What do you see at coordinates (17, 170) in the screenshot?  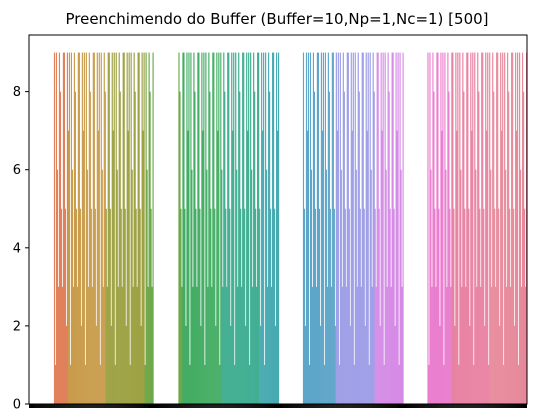 I see `y-tick-label: 6` at bounding box center [17, 170].